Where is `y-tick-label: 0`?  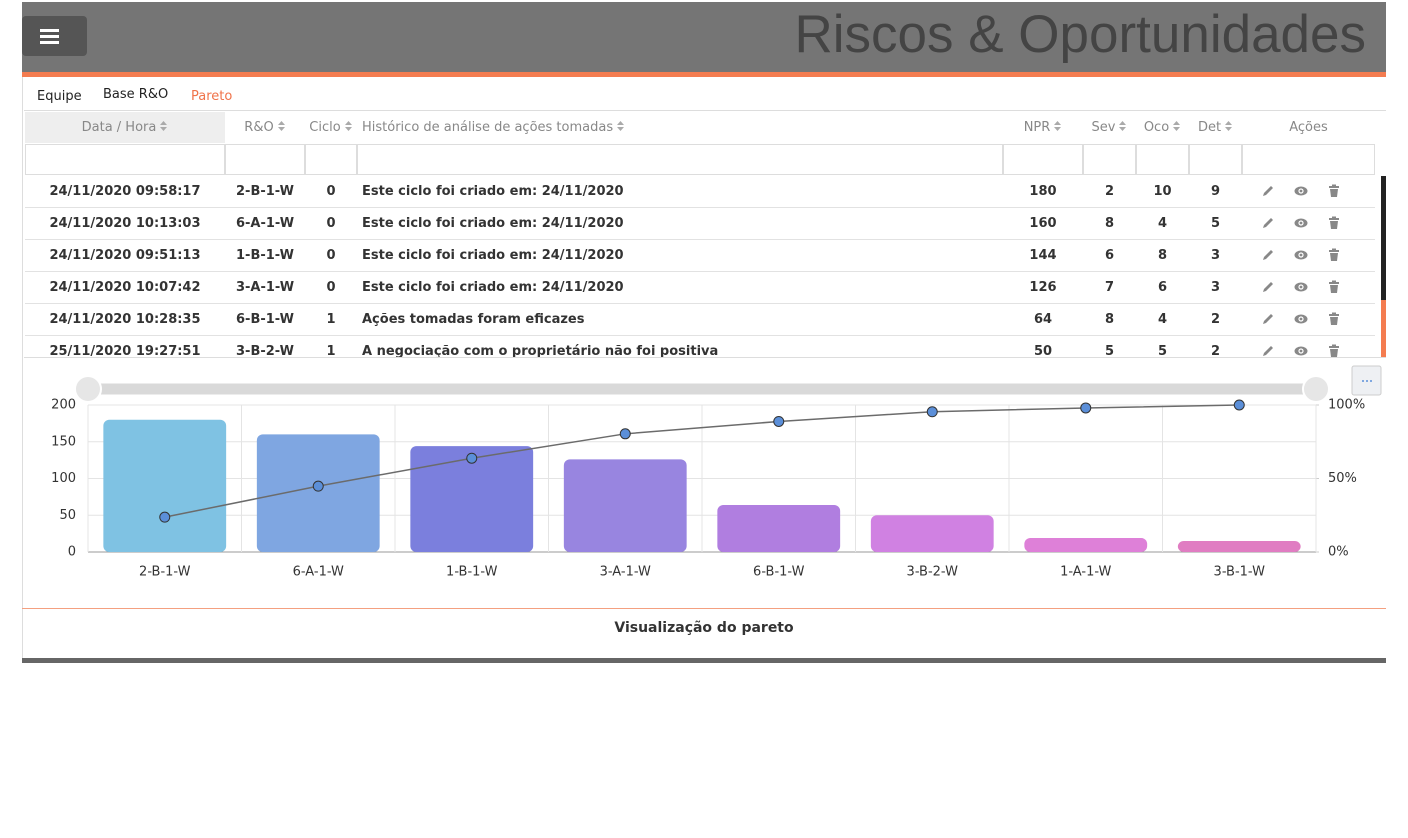 y-tick-label: 0 is located at coordinates (72, 552).